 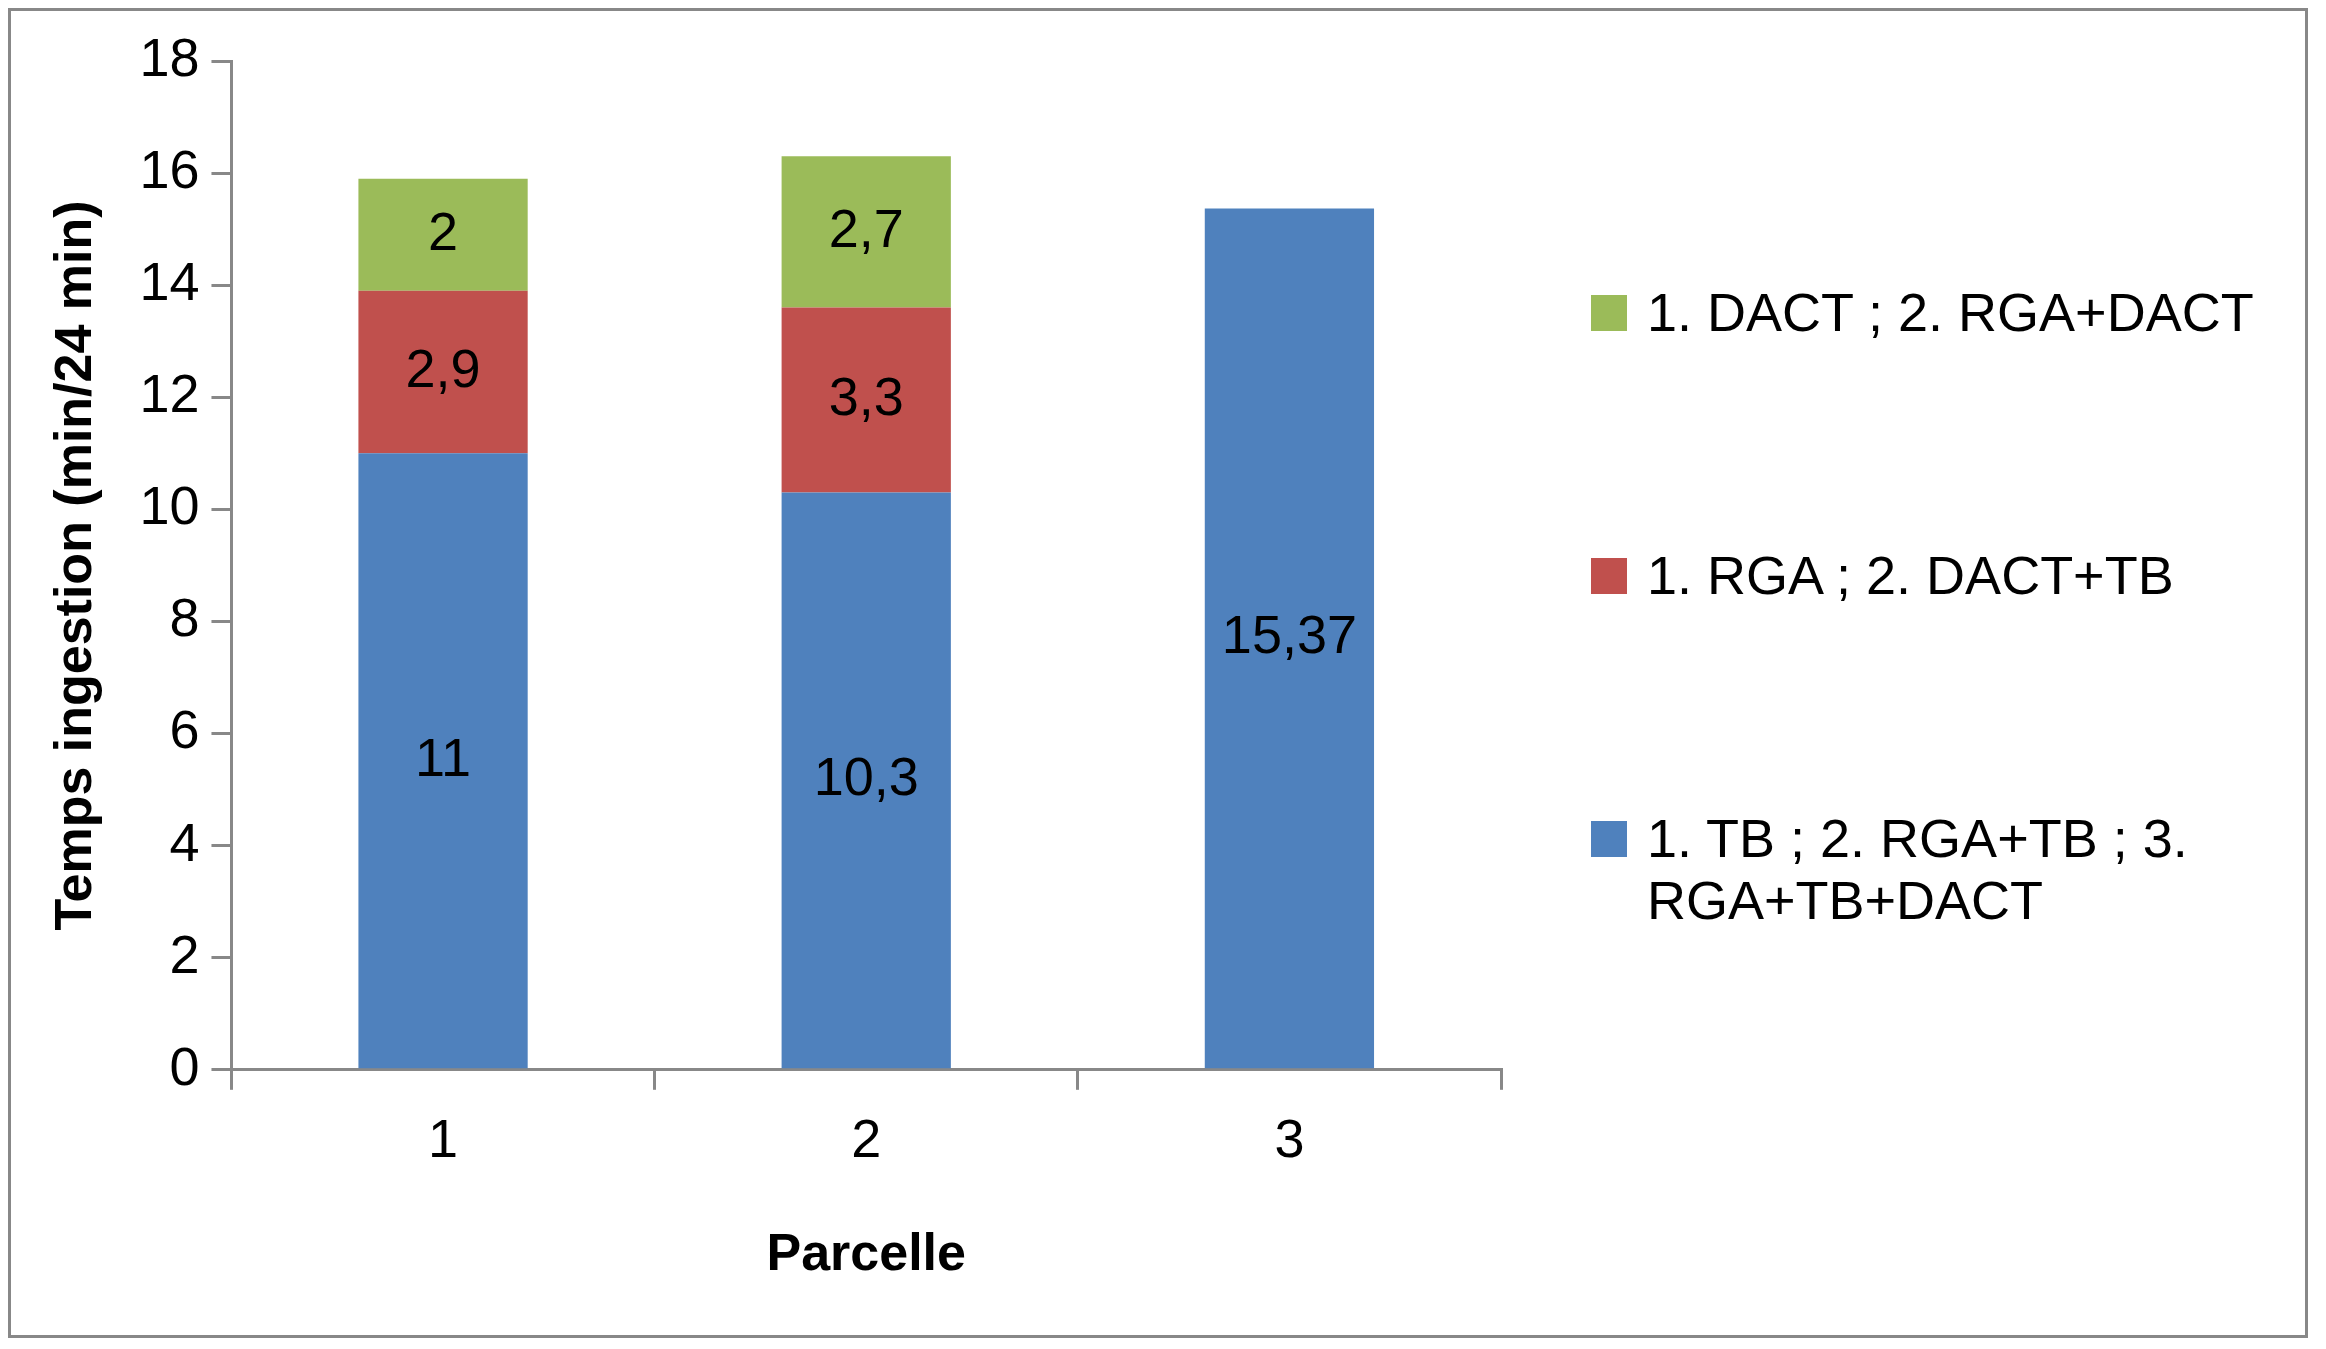 What do you see at coordinates (866, 1138) in the screenshot?
I see `x-tick-label: 2` at bounding box center [866, 1138].